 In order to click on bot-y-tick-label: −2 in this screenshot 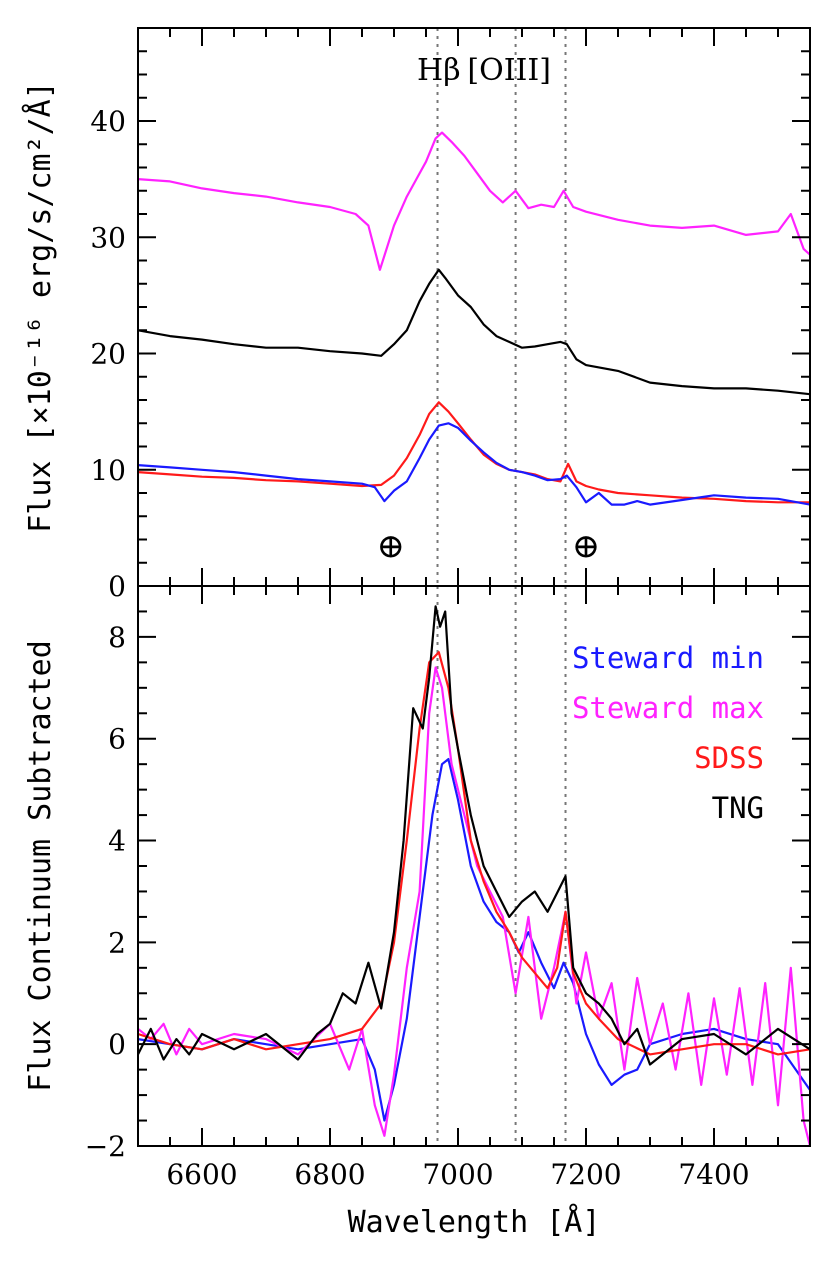, I will do `click(105, 1146)`.